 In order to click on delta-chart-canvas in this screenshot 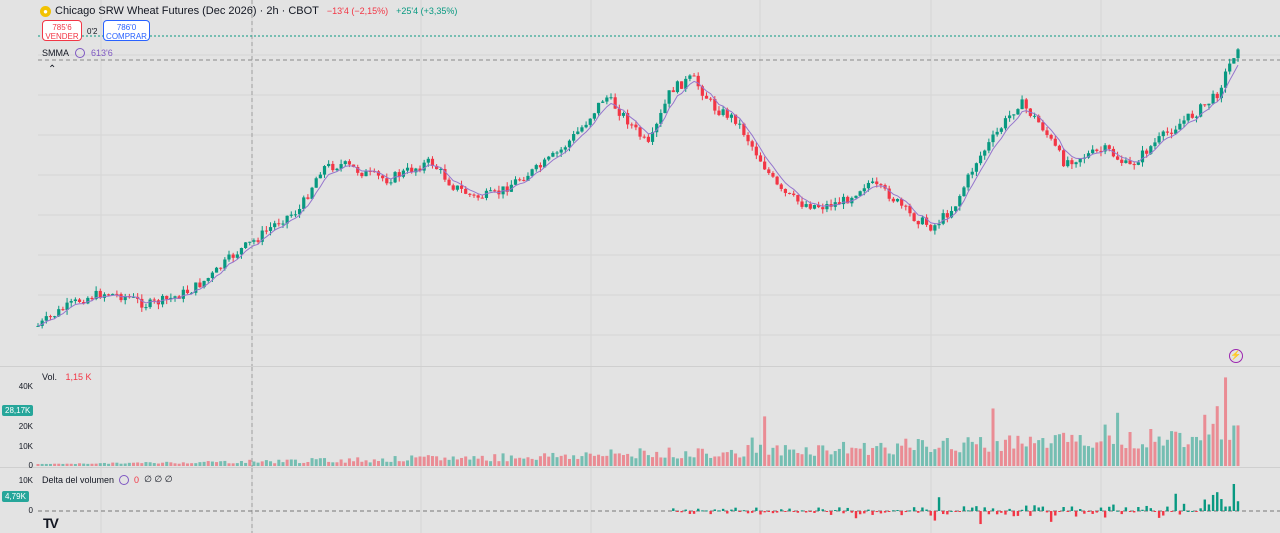, I will do `click(640, 500)`.